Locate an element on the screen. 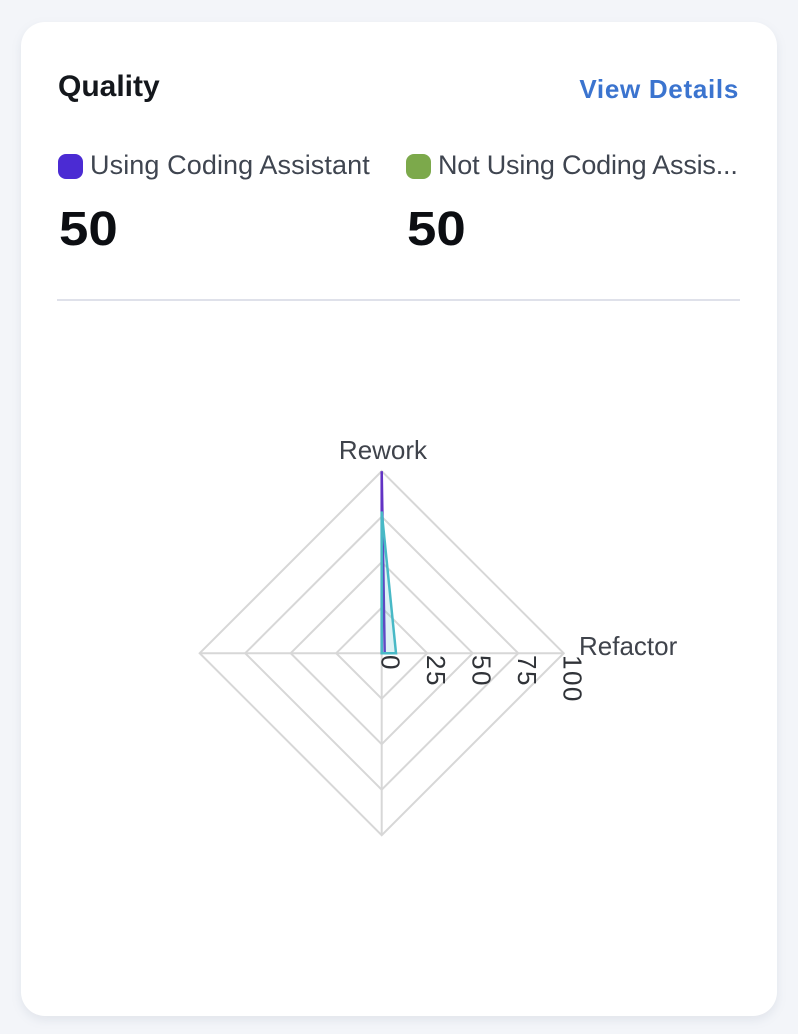 This screenshot has height=1034, width=798. svg-text: Rework is located at coordinates (383, 450).